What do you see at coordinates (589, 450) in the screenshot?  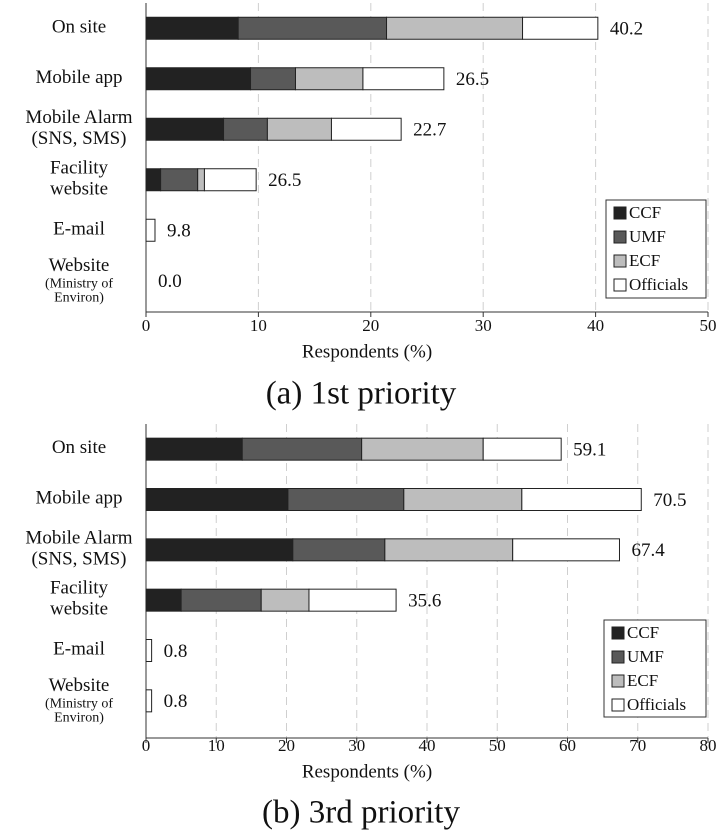 I see `total-label: 59.1` at bounding box center [589, 450].